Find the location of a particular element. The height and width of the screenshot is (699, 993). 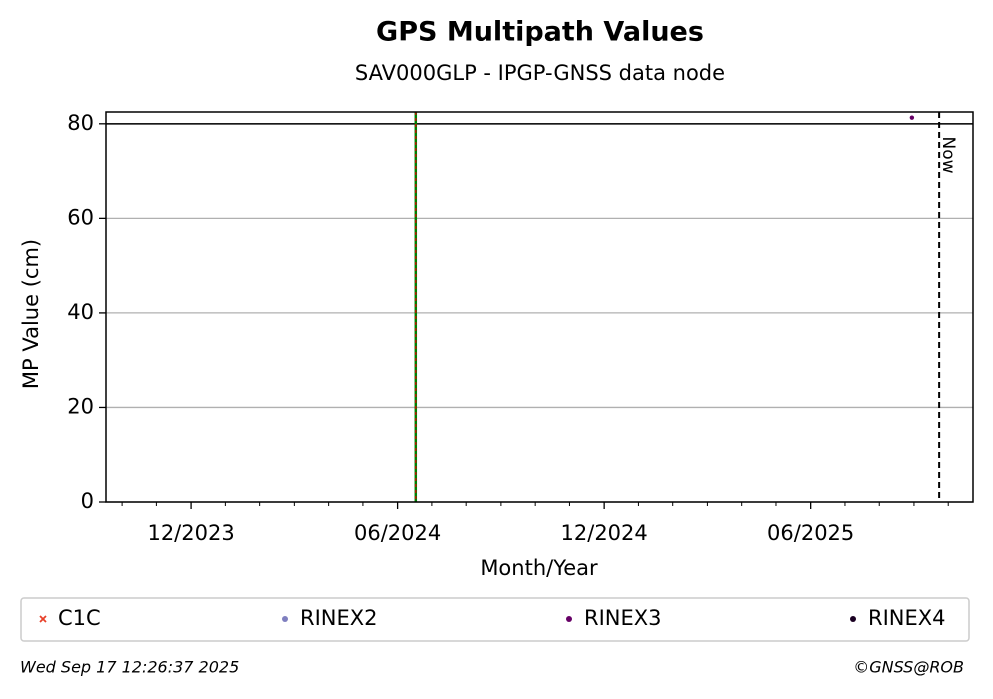

x-axis-label: Month/Year is located at coordinates (539, 568).